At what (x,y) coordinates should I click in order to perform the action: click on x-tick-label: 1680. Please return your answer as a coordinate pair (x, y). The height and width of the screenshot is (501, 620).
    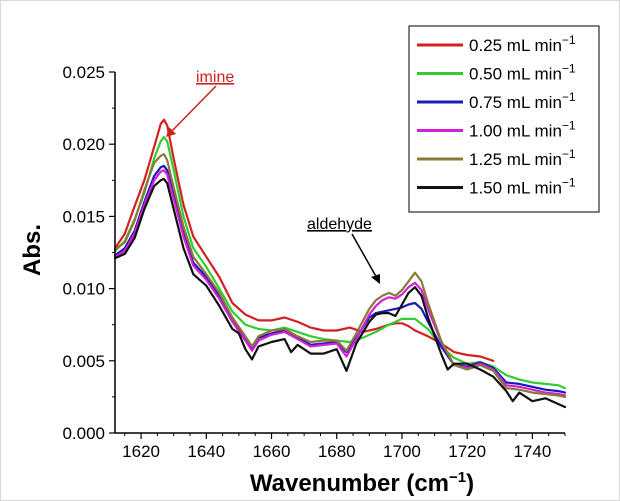
    Looking at the image, I should click on (337, 451).